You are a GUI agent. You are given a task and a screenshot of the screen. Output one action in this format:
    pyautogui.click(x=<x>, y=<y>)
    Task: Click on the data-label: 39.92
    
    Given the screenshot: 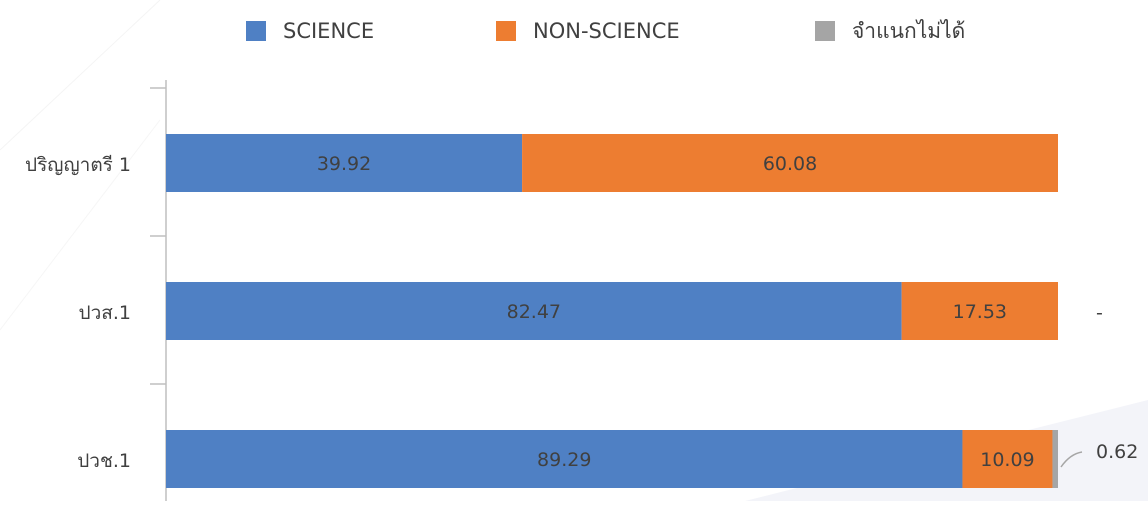 What is the action you would take?
    pyautogui.click(x=344, y=164)
    